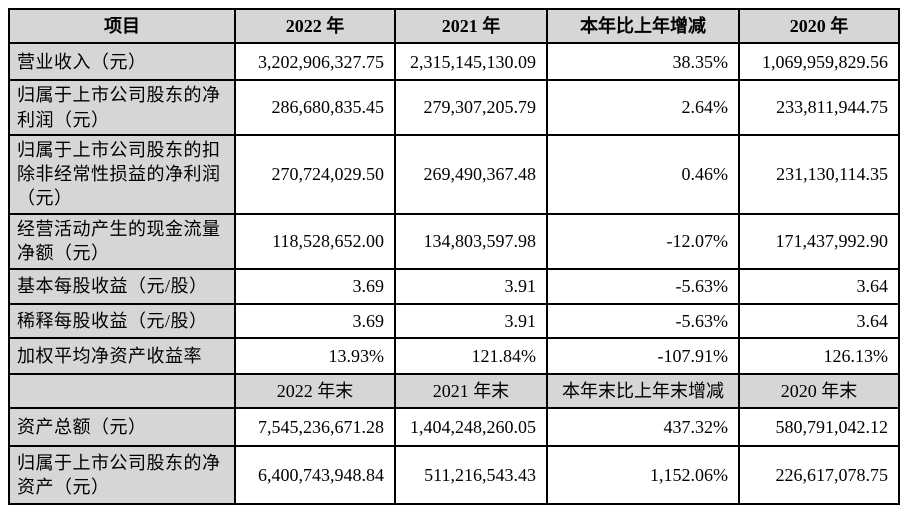 The width and height of the screenshot is (906, 505). Describe the element at coordinates (471, 26) in the screenshot. I see `col-header-2021: 2021 年` at that location.